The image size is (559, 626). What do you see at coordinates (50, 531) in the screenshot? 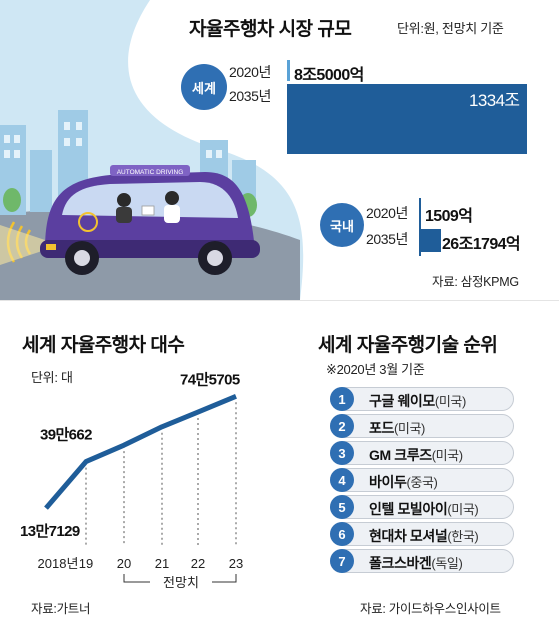
I see `point-label: 13만7129` at bounding box center [50, 531].